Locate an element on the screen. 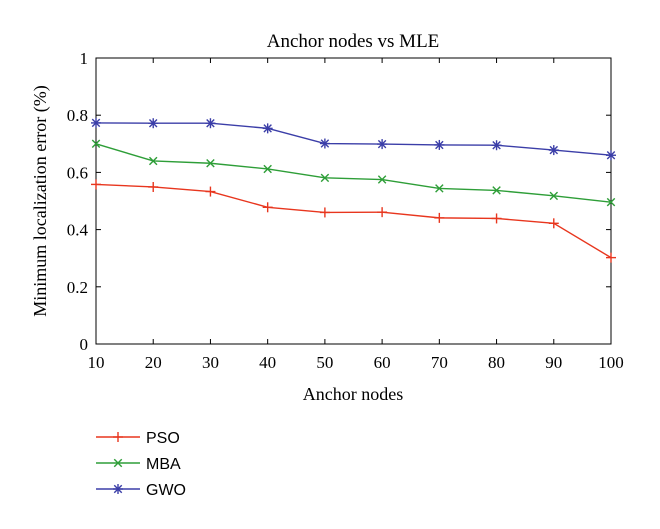  series-mba is located at coordinates (353, 173).